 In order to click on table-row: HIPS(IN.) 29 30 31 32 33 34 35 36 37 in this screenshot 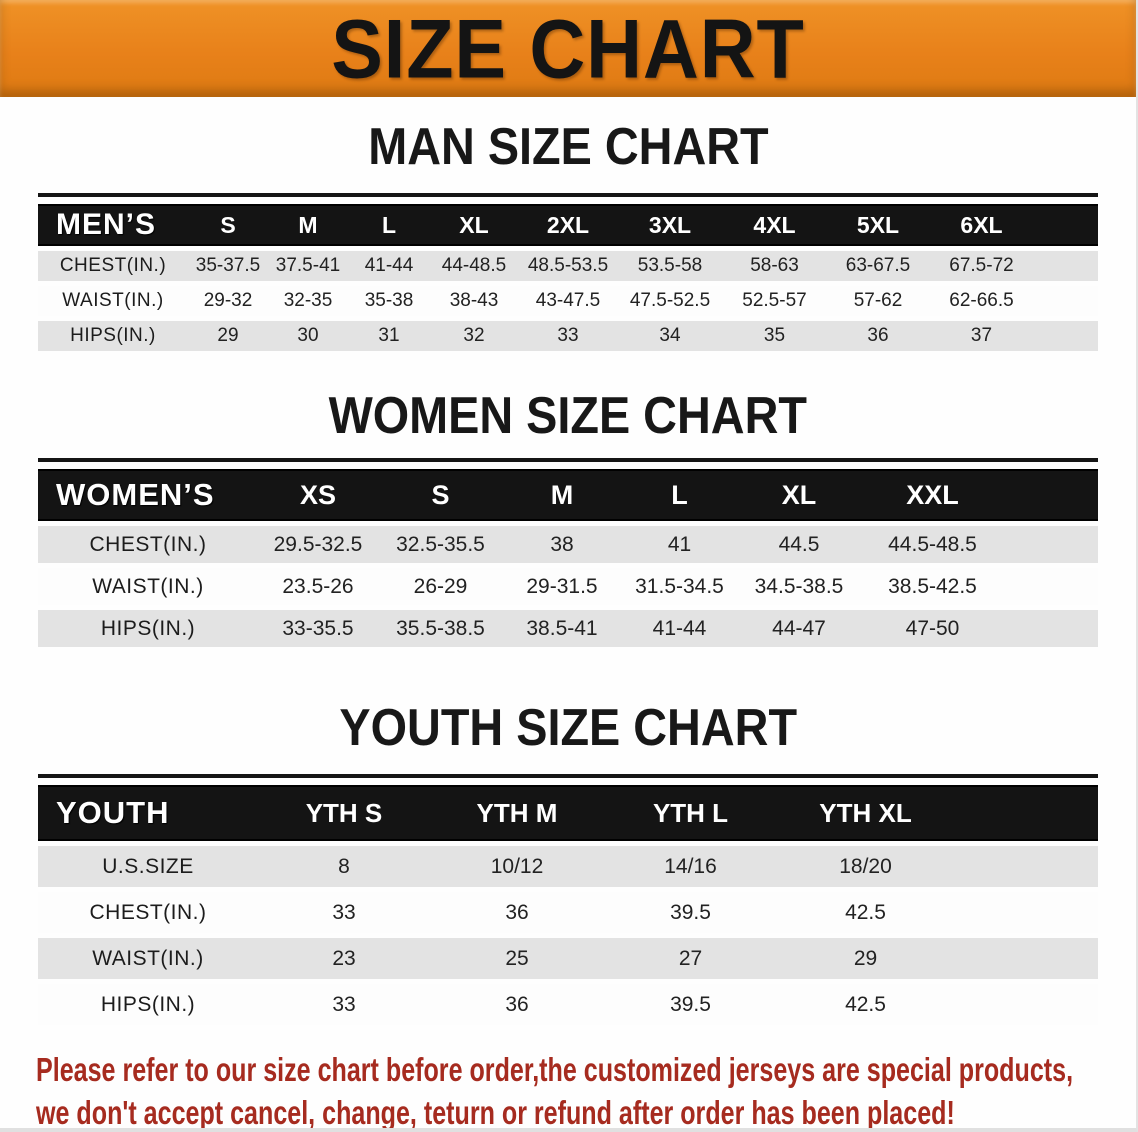, I will do `click(568, 336)`.